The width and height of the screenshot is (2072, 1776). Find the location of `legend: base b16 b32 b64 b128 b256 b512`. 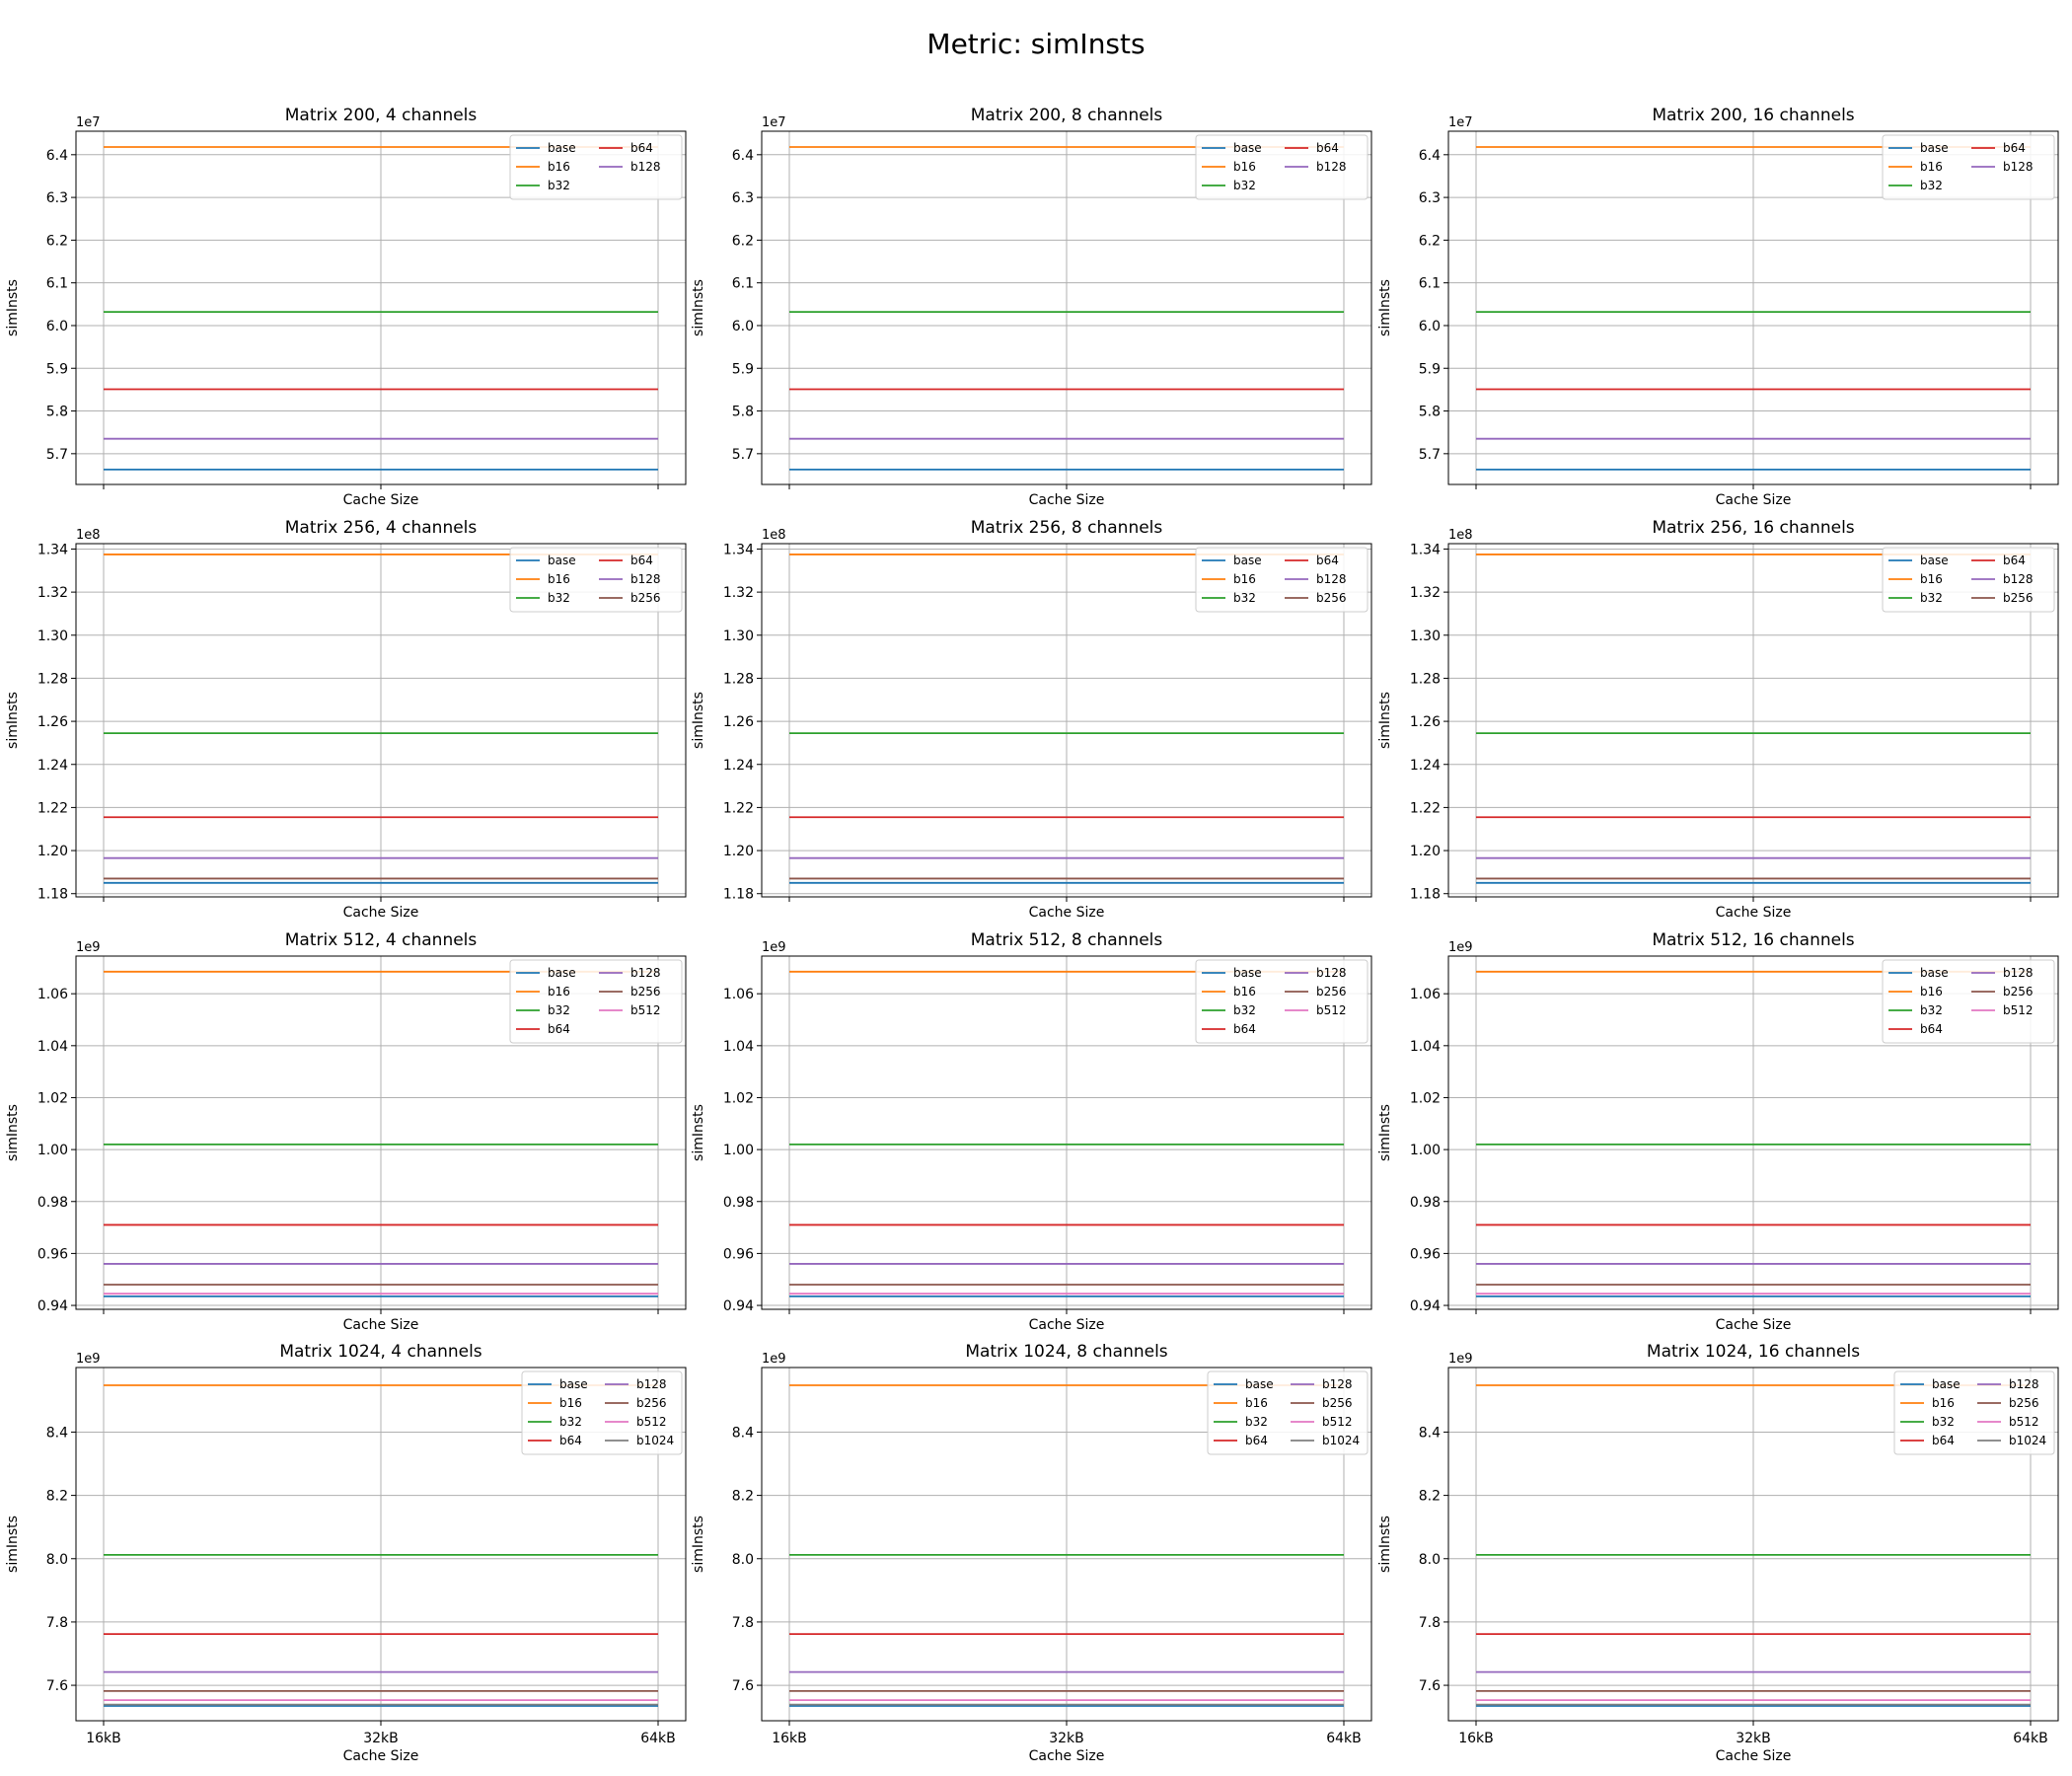

legend: base b16 b32 b64 b128 b256 b512 is located at coordinates (1282, 1002).